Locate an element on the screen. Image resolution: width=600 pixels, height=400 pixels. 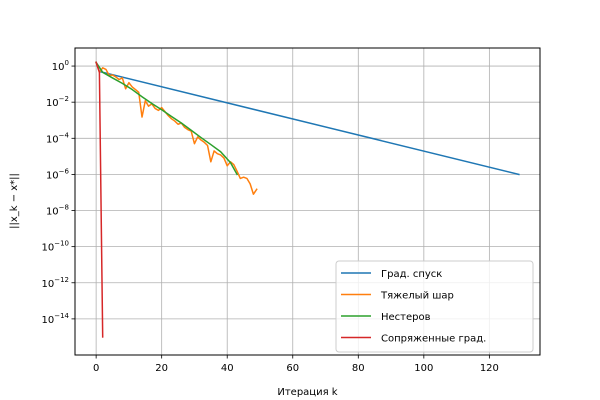
y-axis-label: ||x_k − x*|| is located at coordinates (14, 201).